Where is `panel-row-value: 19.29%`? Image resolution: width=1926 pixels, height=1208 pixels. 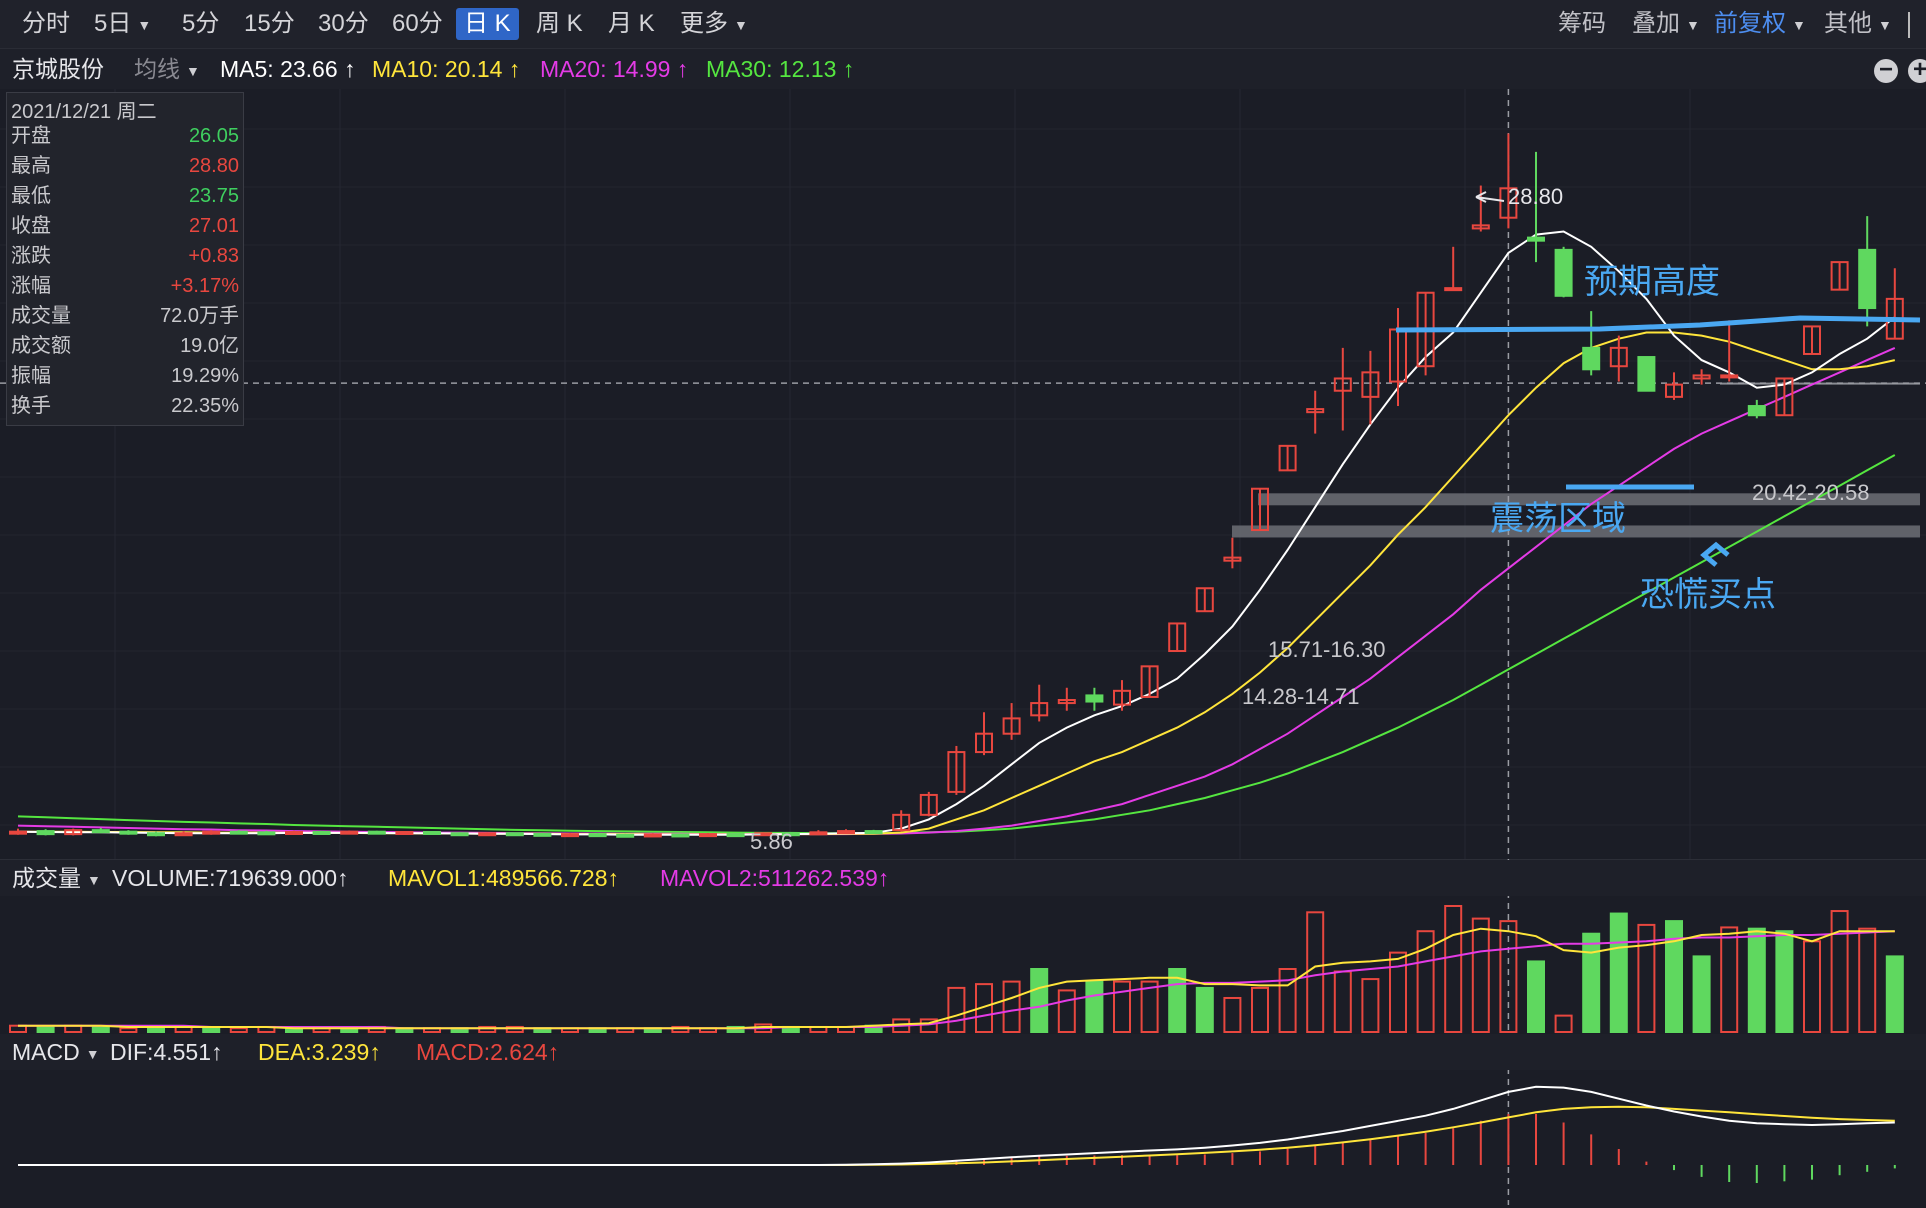
panel-row-value: 19.29% is located at coordinates (205, 376).